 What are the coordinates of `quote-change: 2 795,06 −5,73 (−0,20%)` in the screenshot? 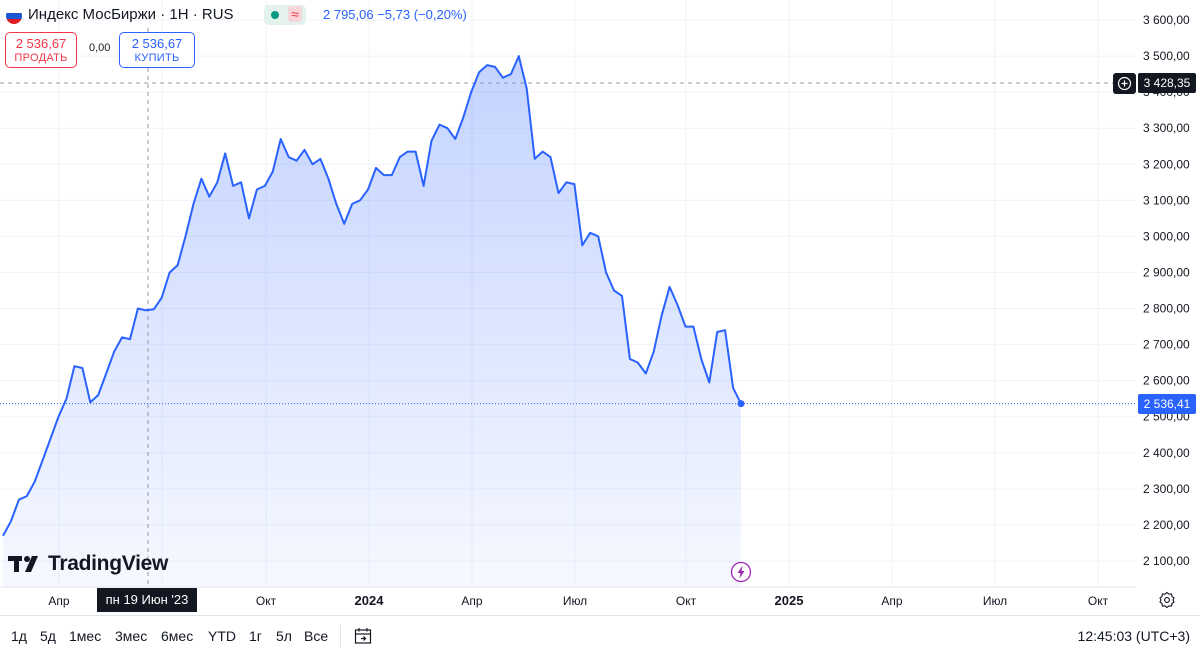 It's located at (395, 14).